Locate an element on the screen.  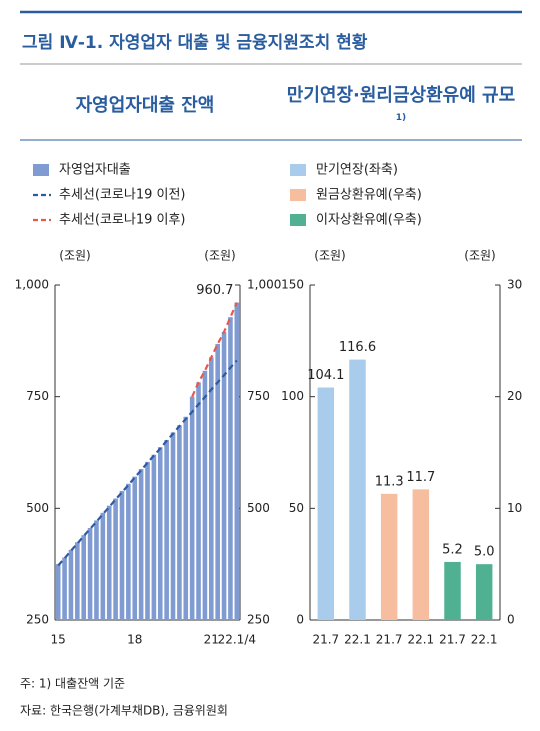
x-tick-label: 18 is located at coordinates (134, 640).